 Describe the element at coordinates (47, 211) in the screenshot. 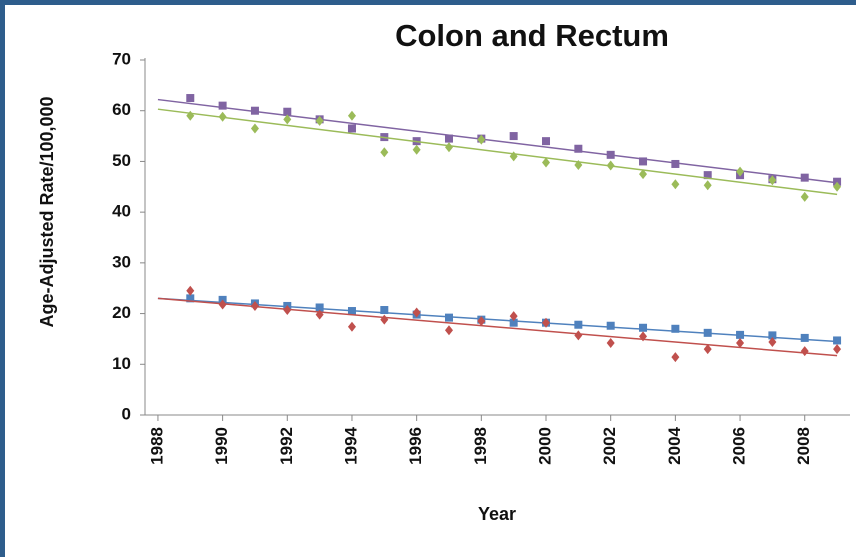

I see `y-axis-label: Age-Adjusted Rate/100,000` at that location.